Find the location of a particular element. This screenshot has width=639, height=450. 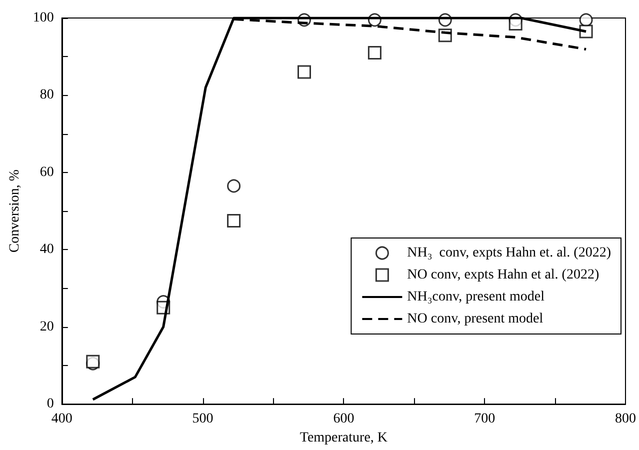

y-tick-label: 20 is located at coordinates (47, 326).